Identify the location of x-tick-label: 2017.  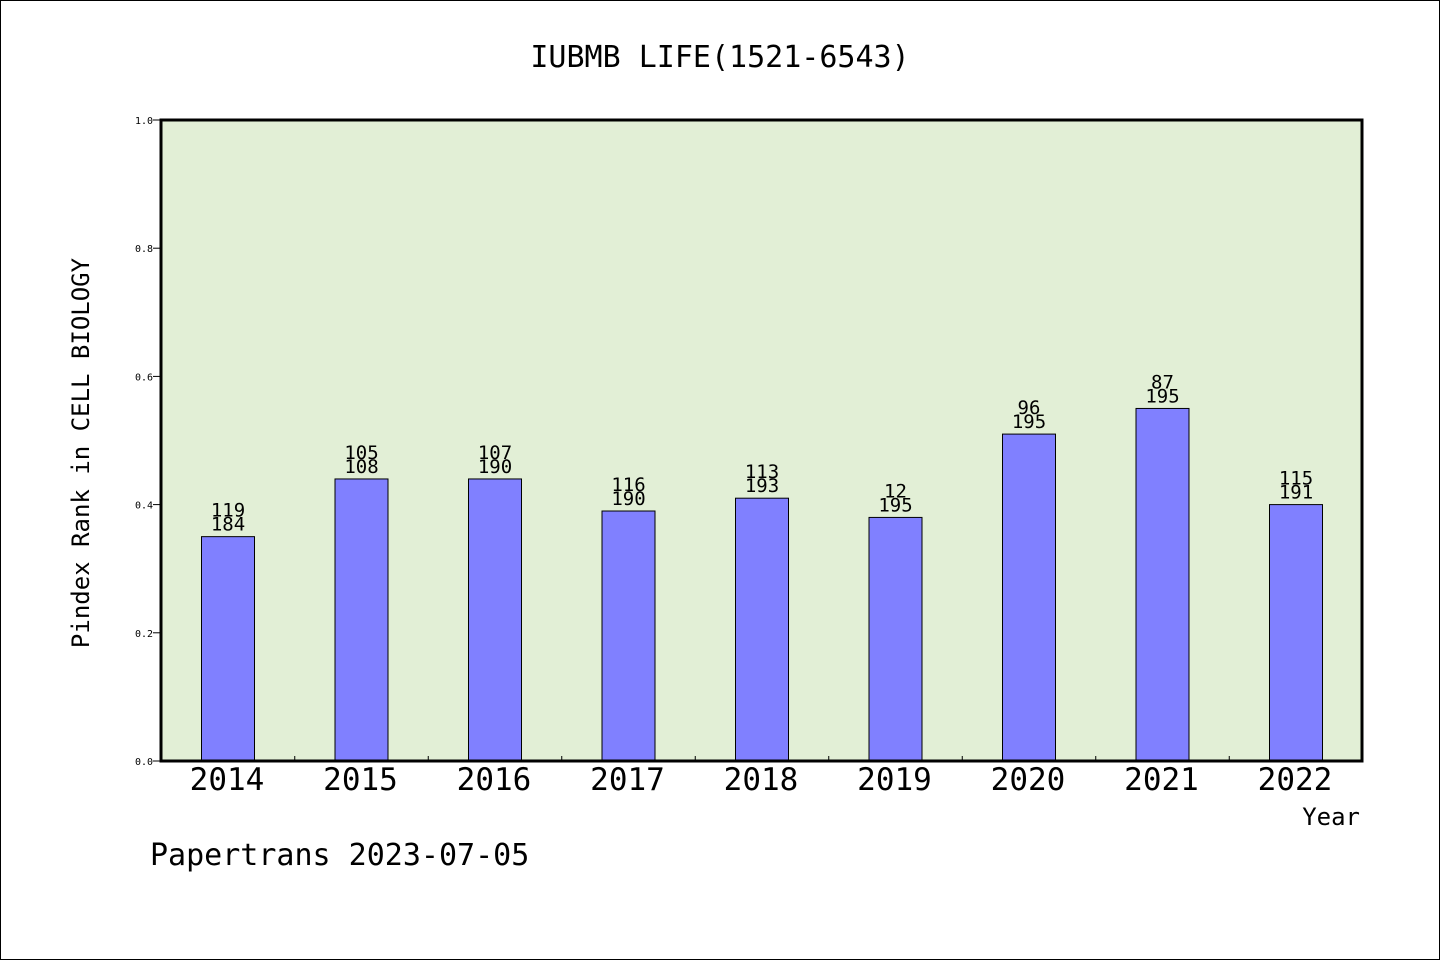
(627, 780).